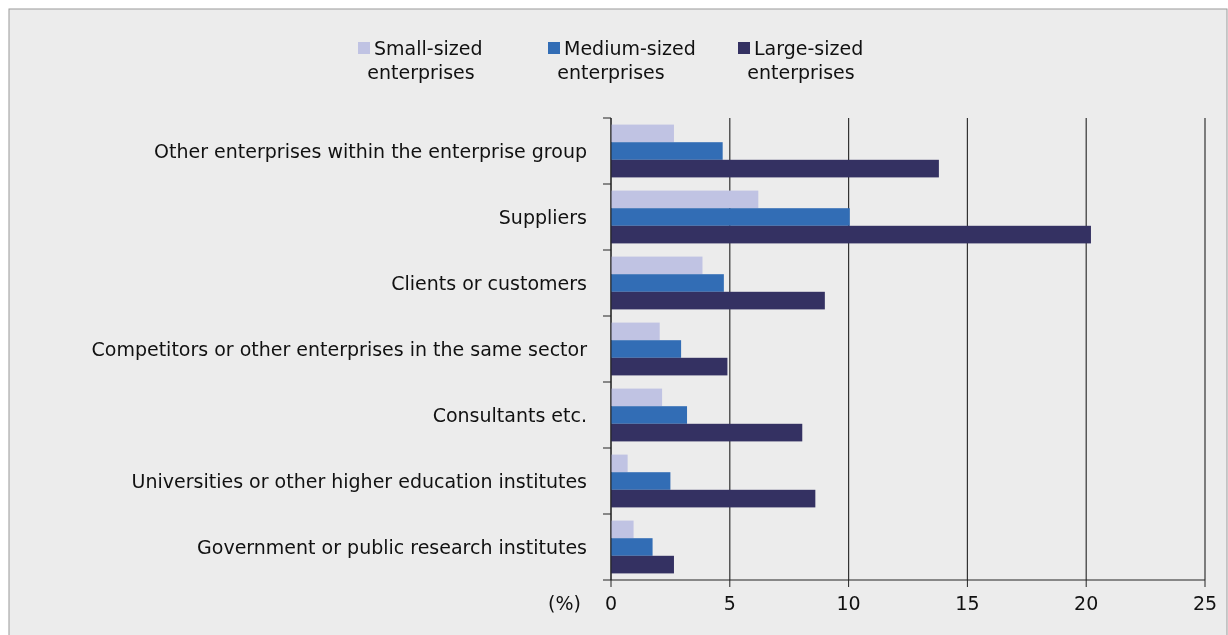 The height and width of the screenshot is (635, 1228). What do you see at coordinates (967, 603) in the screenshot?
I see `x-tick-label: 15` at bounding box center [967, 603].